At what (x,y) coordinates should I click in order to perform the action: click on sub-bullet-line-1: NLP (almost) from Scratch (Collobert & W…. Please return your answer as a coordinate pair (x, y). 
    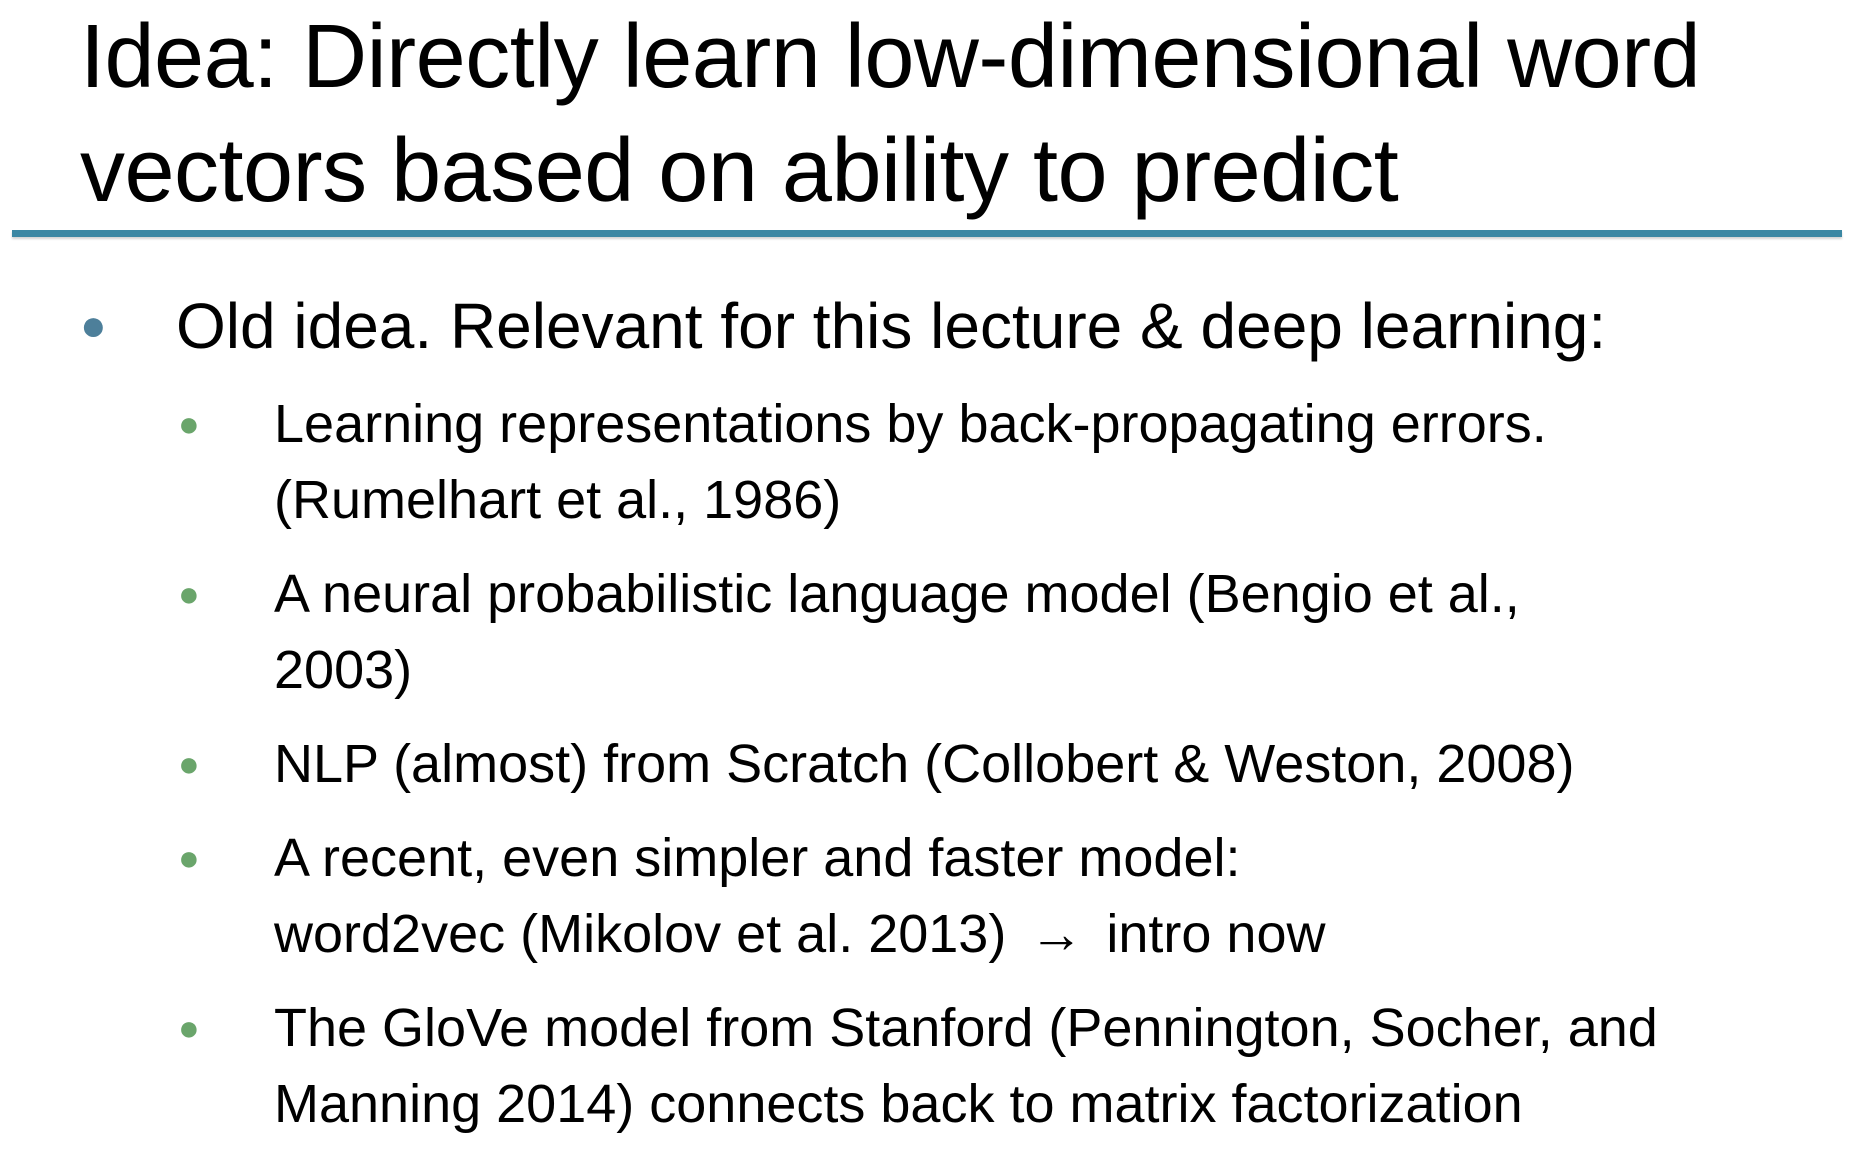
    Looking at the image, I should click on (924, 764).